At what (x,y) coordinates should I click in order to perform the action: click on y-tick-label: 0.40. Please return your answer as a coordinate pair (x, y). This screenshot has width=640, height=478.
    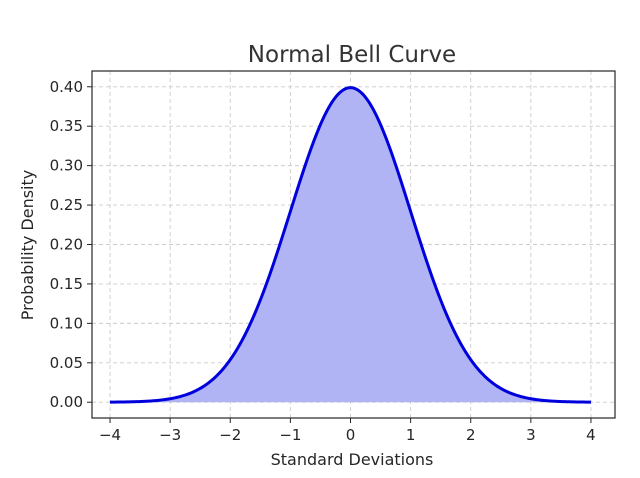
    Looking at the image, I should click on (66, 87).